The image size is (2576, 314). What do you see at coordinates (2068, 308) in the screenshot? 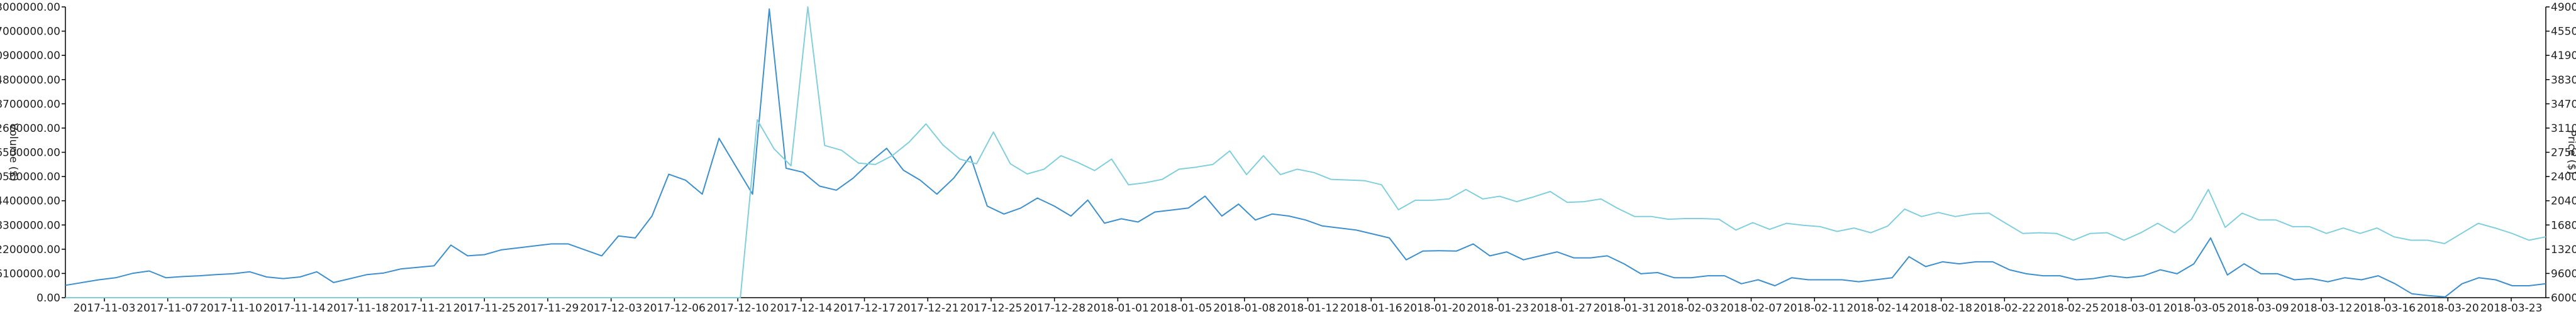
I see `x-tick-label: 2018-02-25` at bounding box center [2068, 308].